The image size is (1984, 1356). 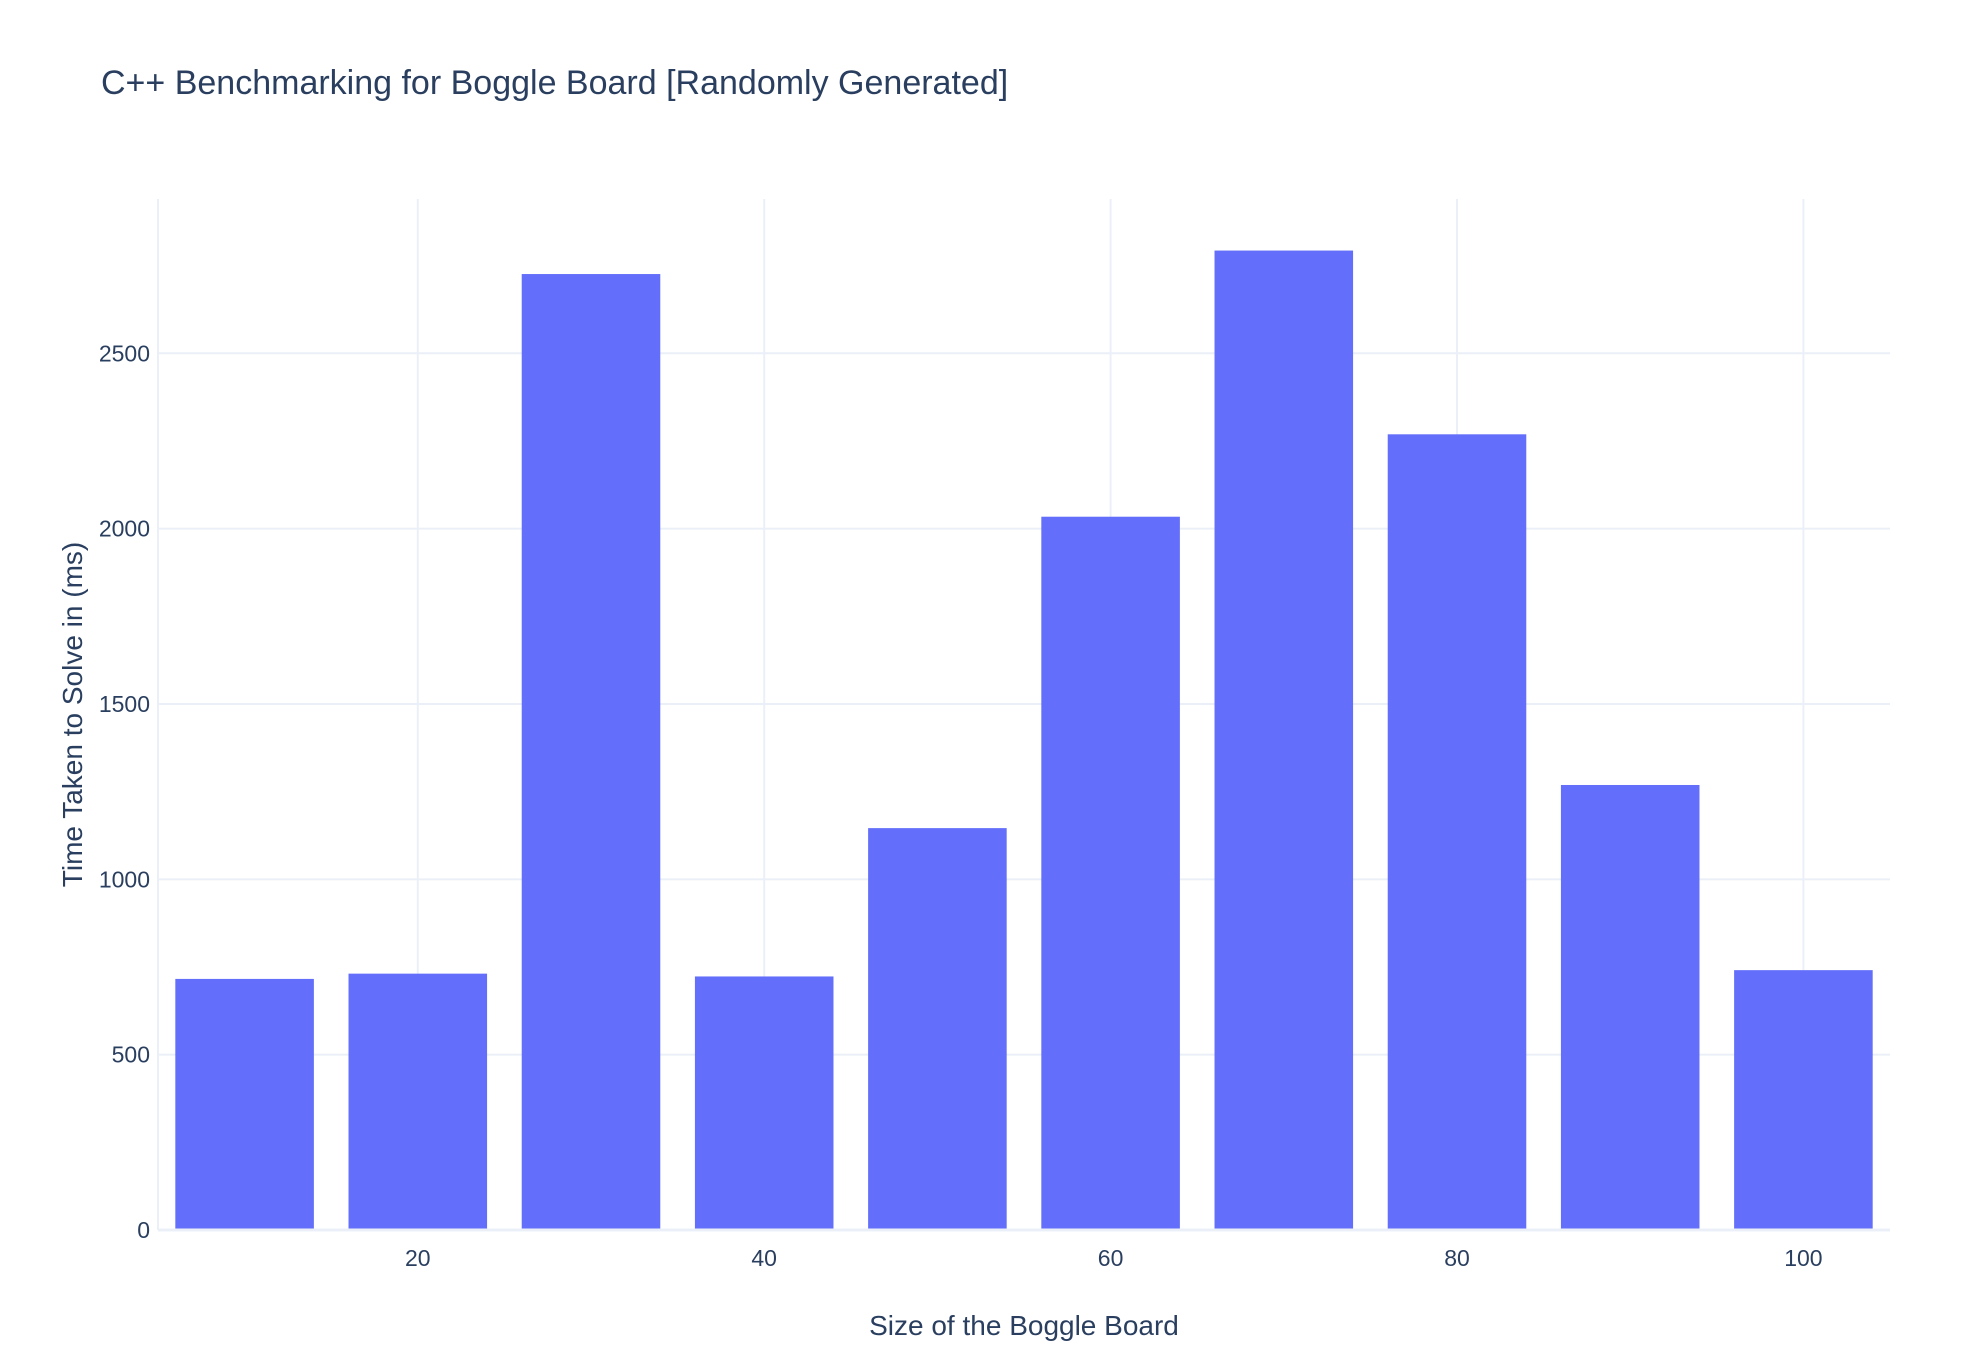 I want to click on y-tick-label: 0, so click(x=143, y=1230).